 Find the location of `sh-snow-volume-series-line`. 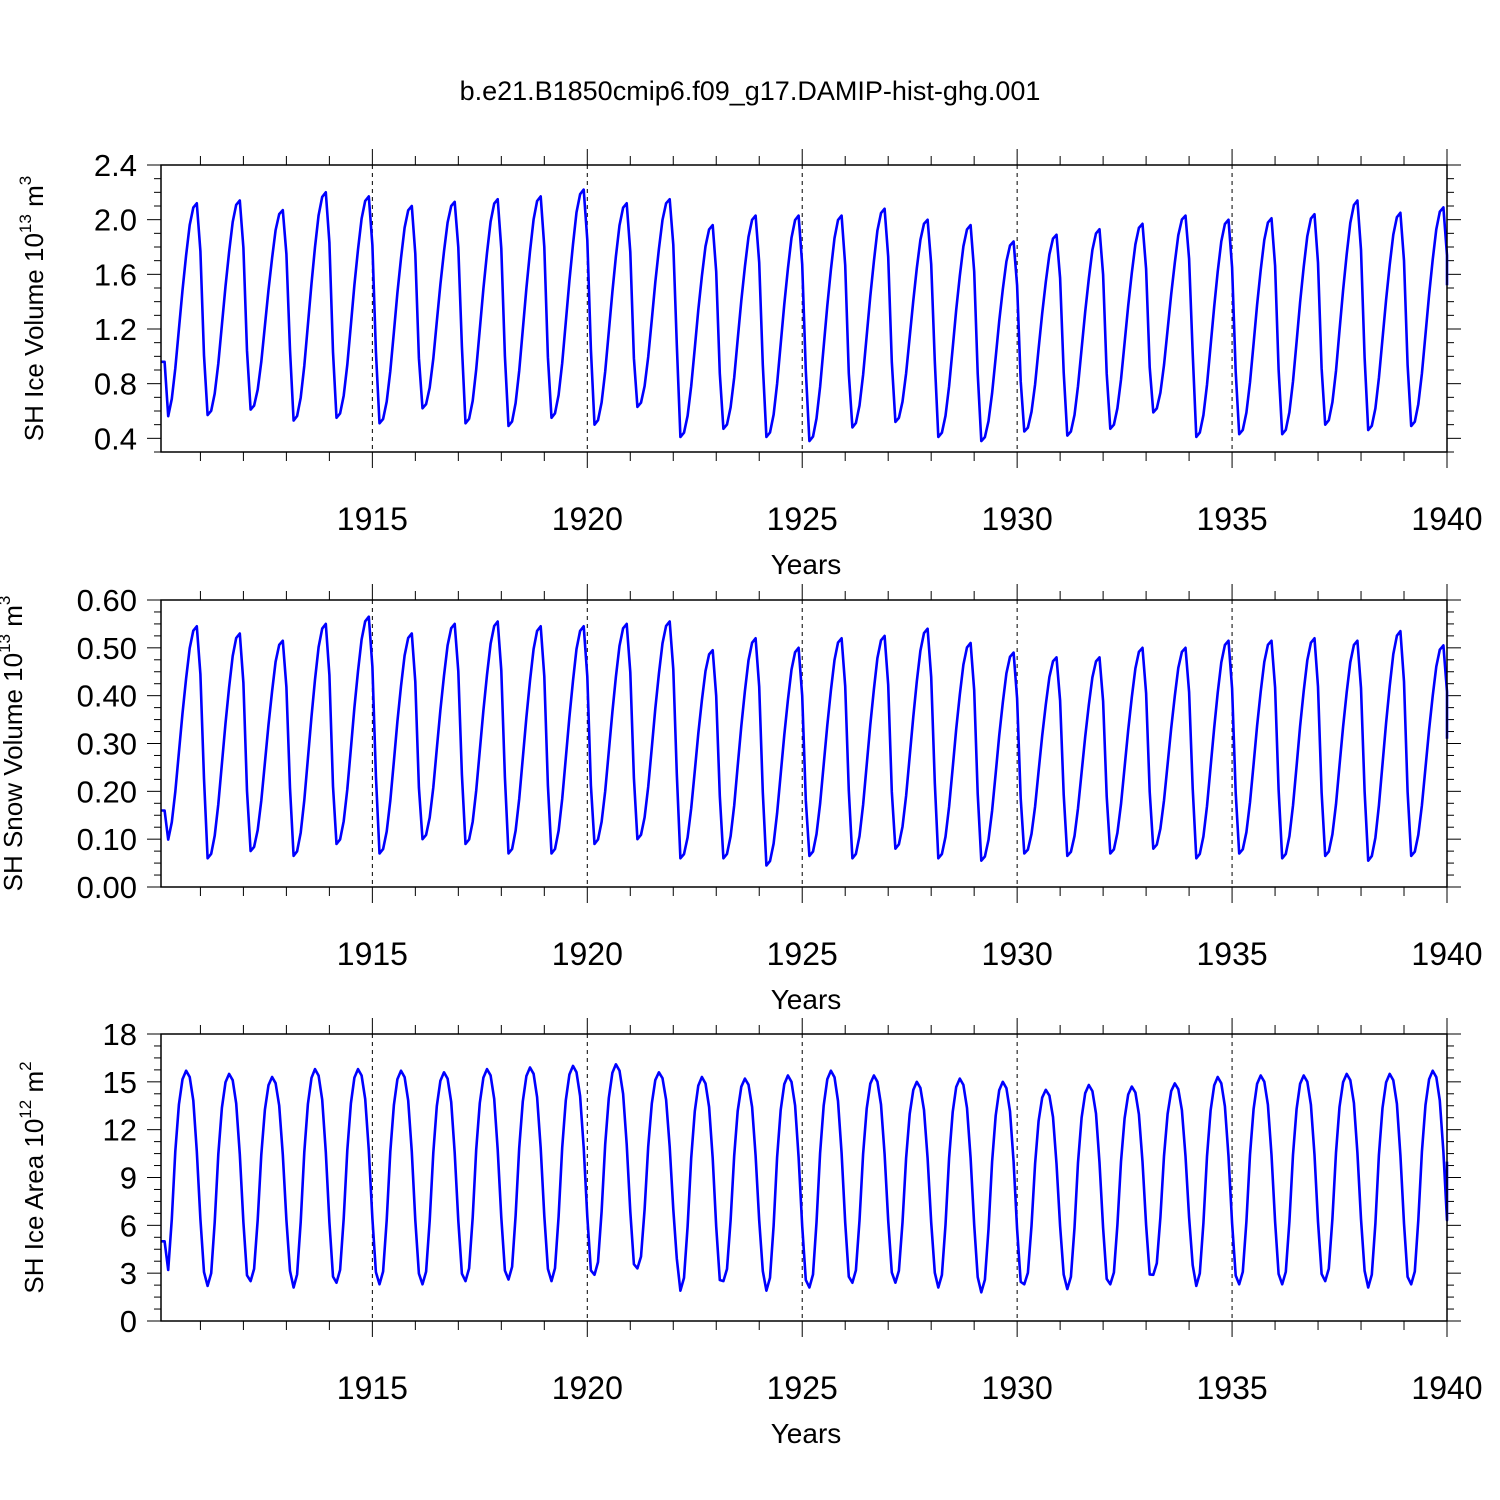

sh-snow-volume-series-line is located at coordinates (805, 741).